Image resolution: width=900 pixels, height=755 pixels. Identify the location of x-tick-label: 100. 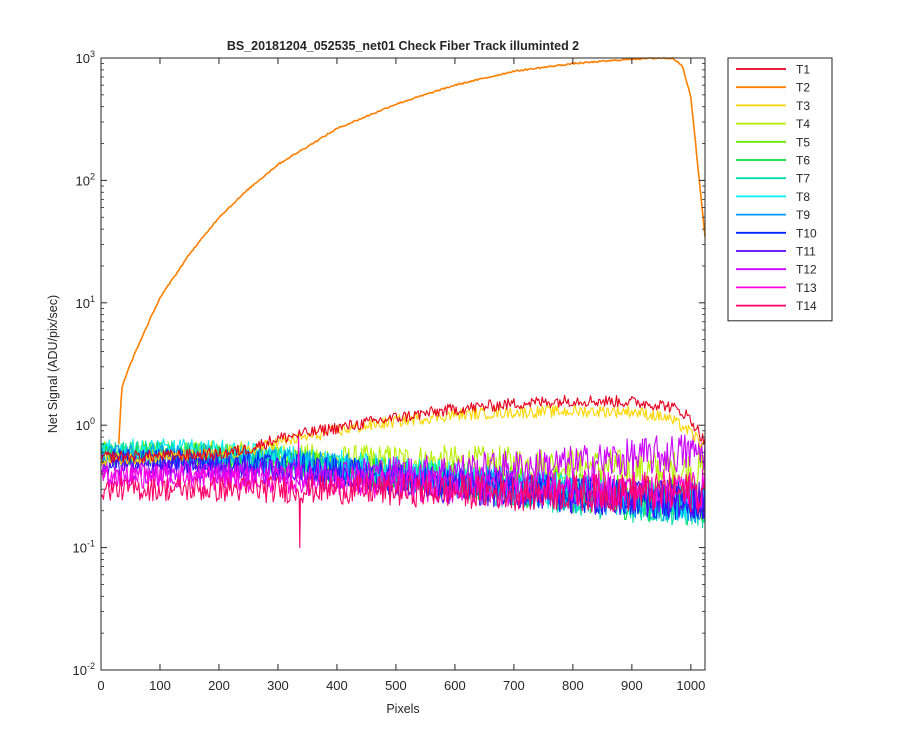
(160, 685).